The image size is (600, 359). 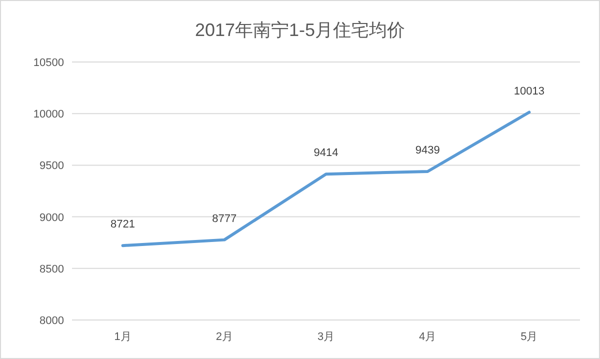 I want to click on x-tick-label: 4月, so click(x=427, y=337).